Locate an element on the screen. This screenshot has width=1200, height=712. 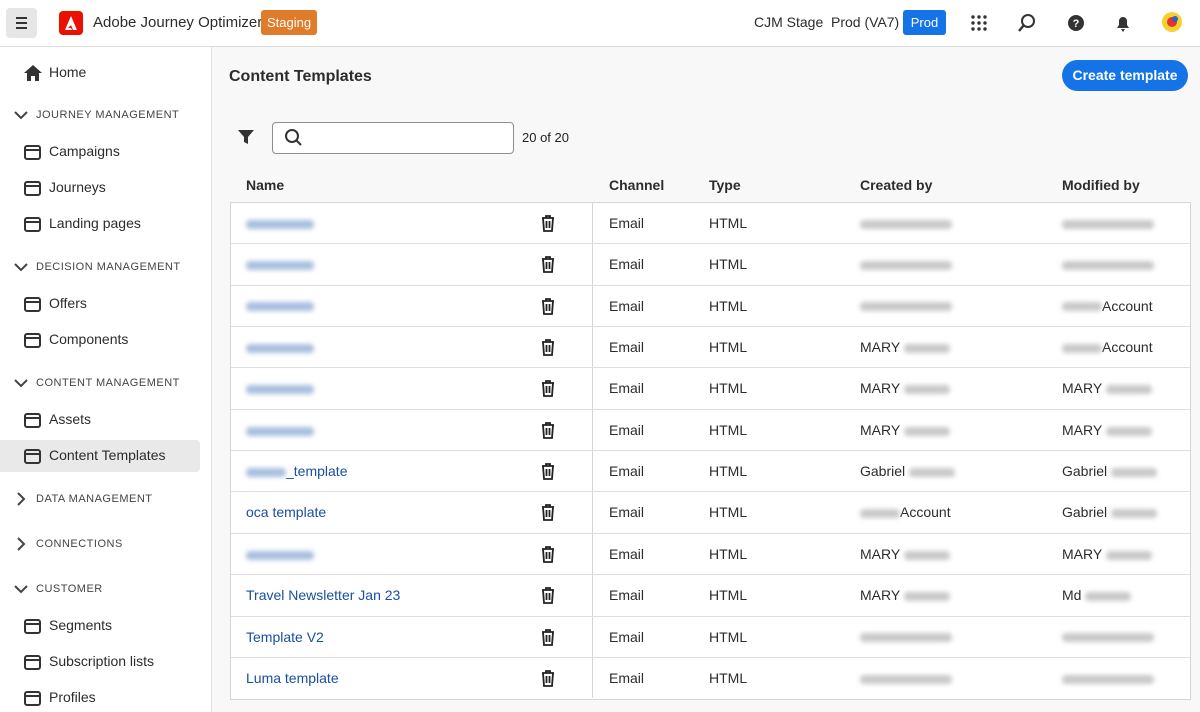
avatar is located at coordinates (1172, 22).